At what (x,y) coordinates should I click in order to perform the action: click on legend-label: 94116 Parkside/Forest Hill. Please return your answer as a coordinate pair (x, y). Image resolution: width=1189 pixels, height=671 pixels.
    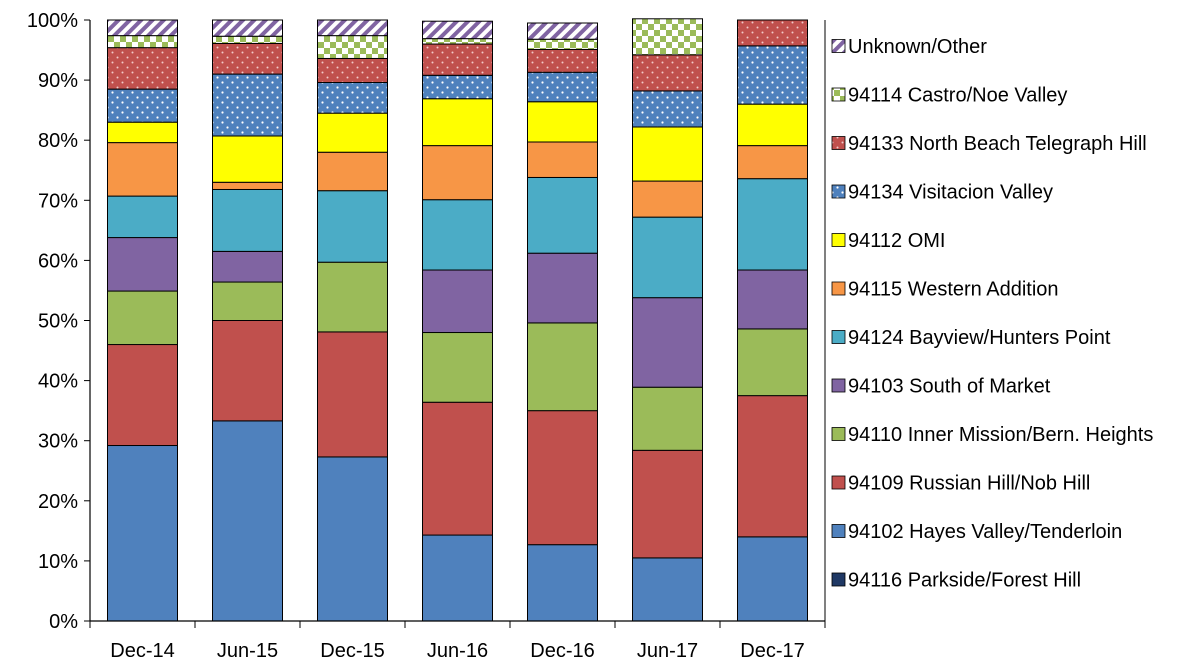
    Looking at the image, I should click on (964, 581).